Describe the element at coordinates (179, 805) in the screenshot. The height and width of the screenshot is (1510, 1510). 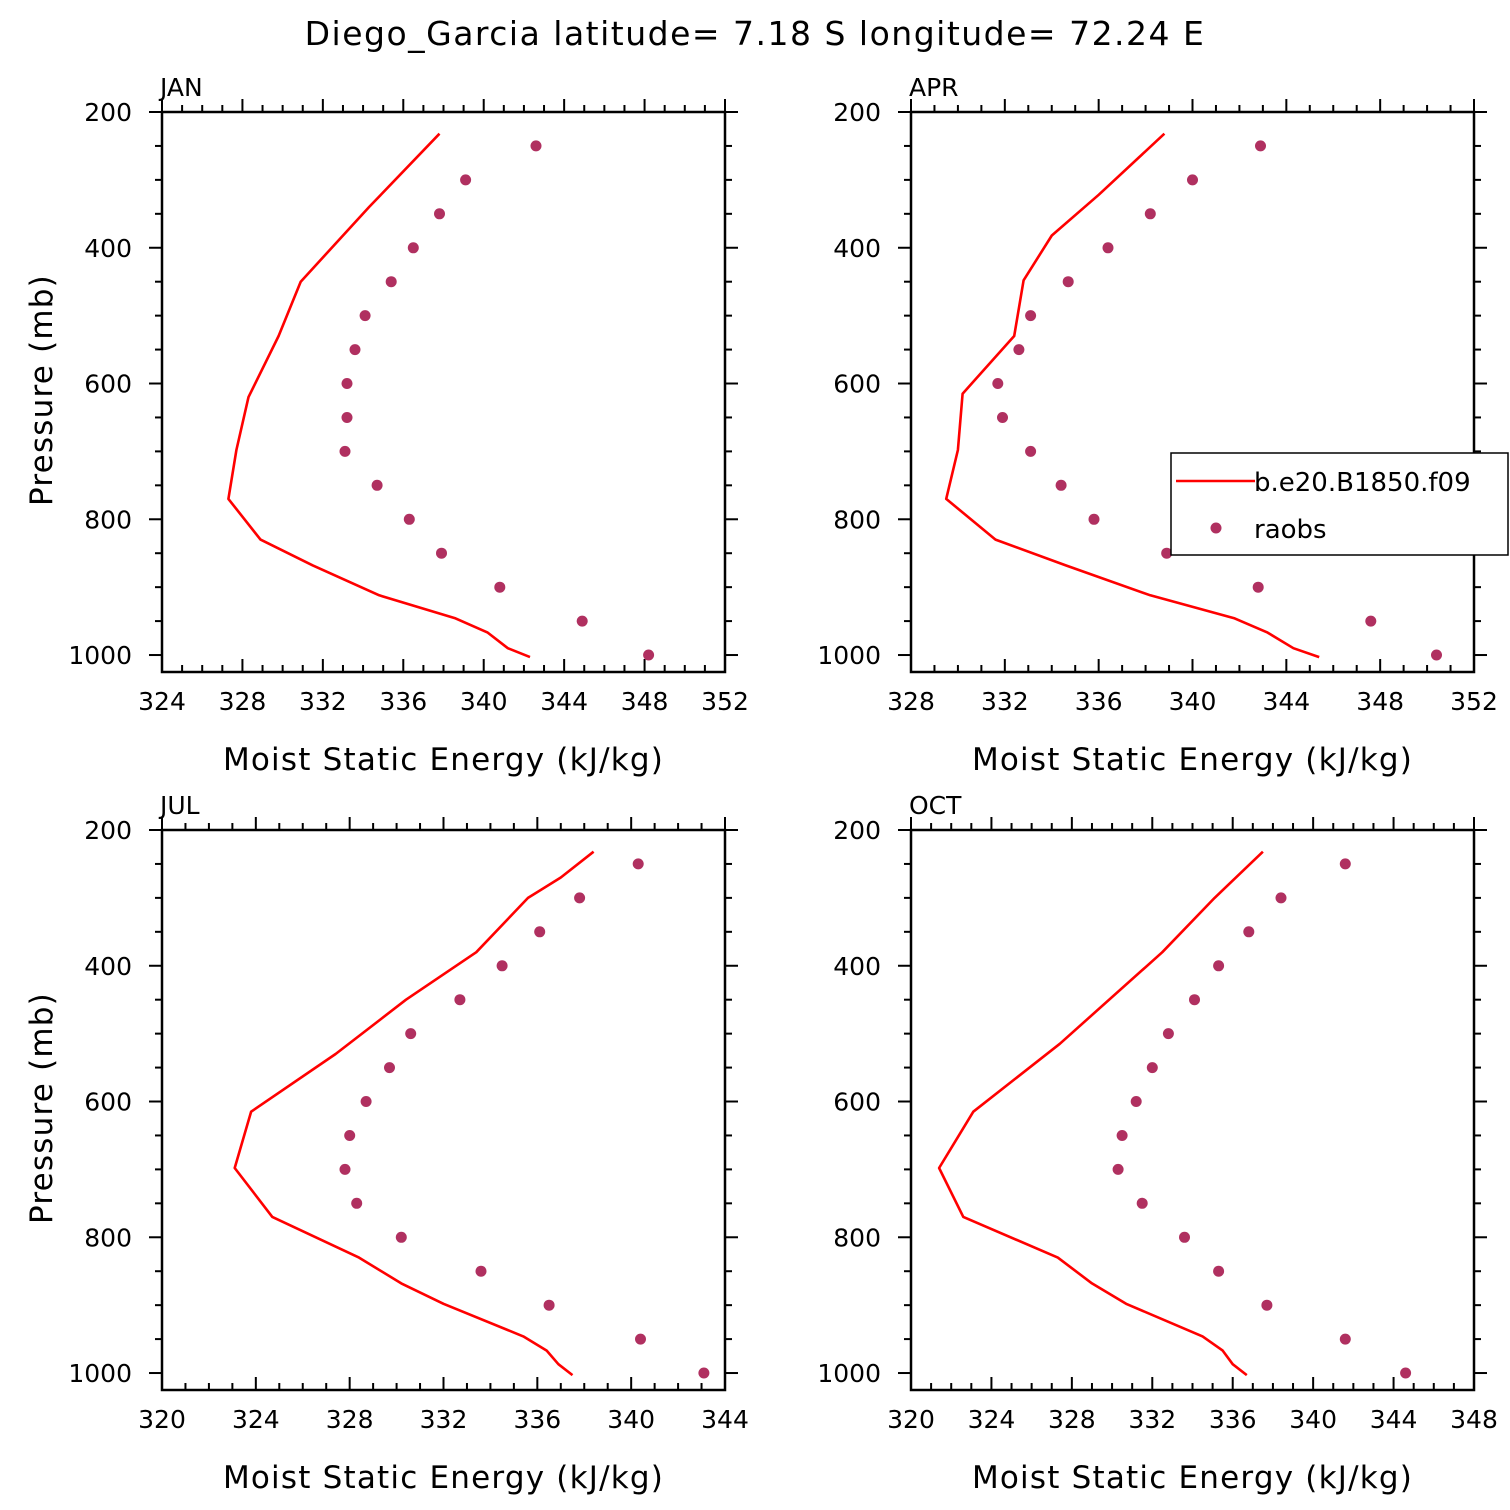
I see `panel-label: JUL` at that location.